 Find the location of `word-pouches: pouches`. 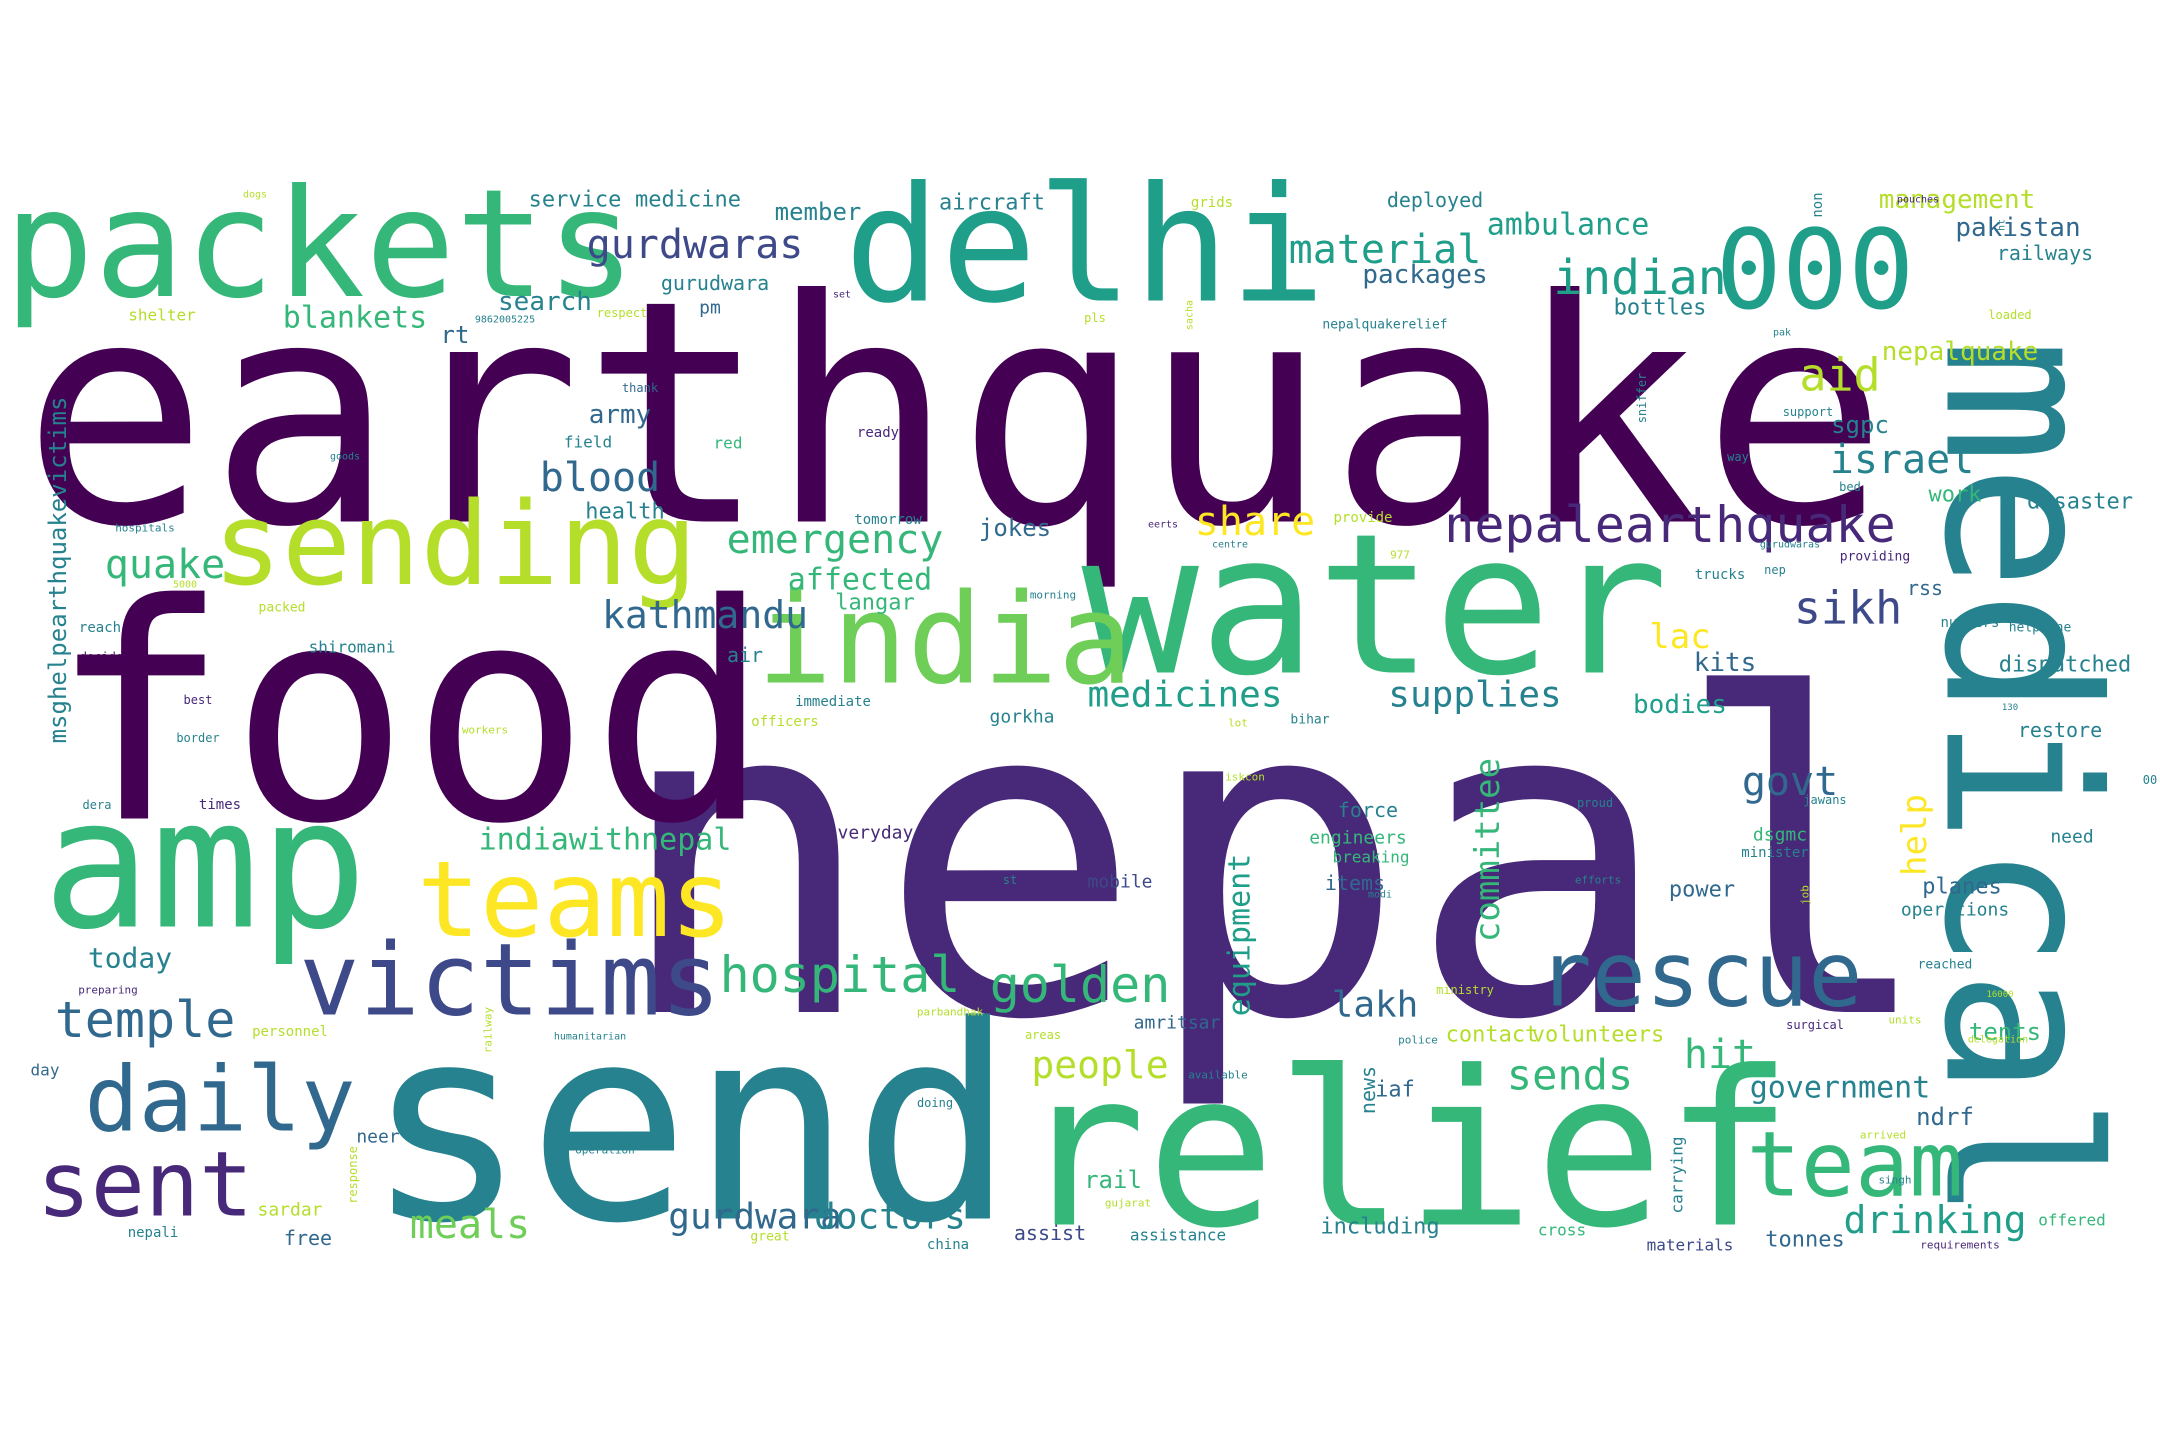

word-pouches: pouches is located at coordinates (1918, 200).